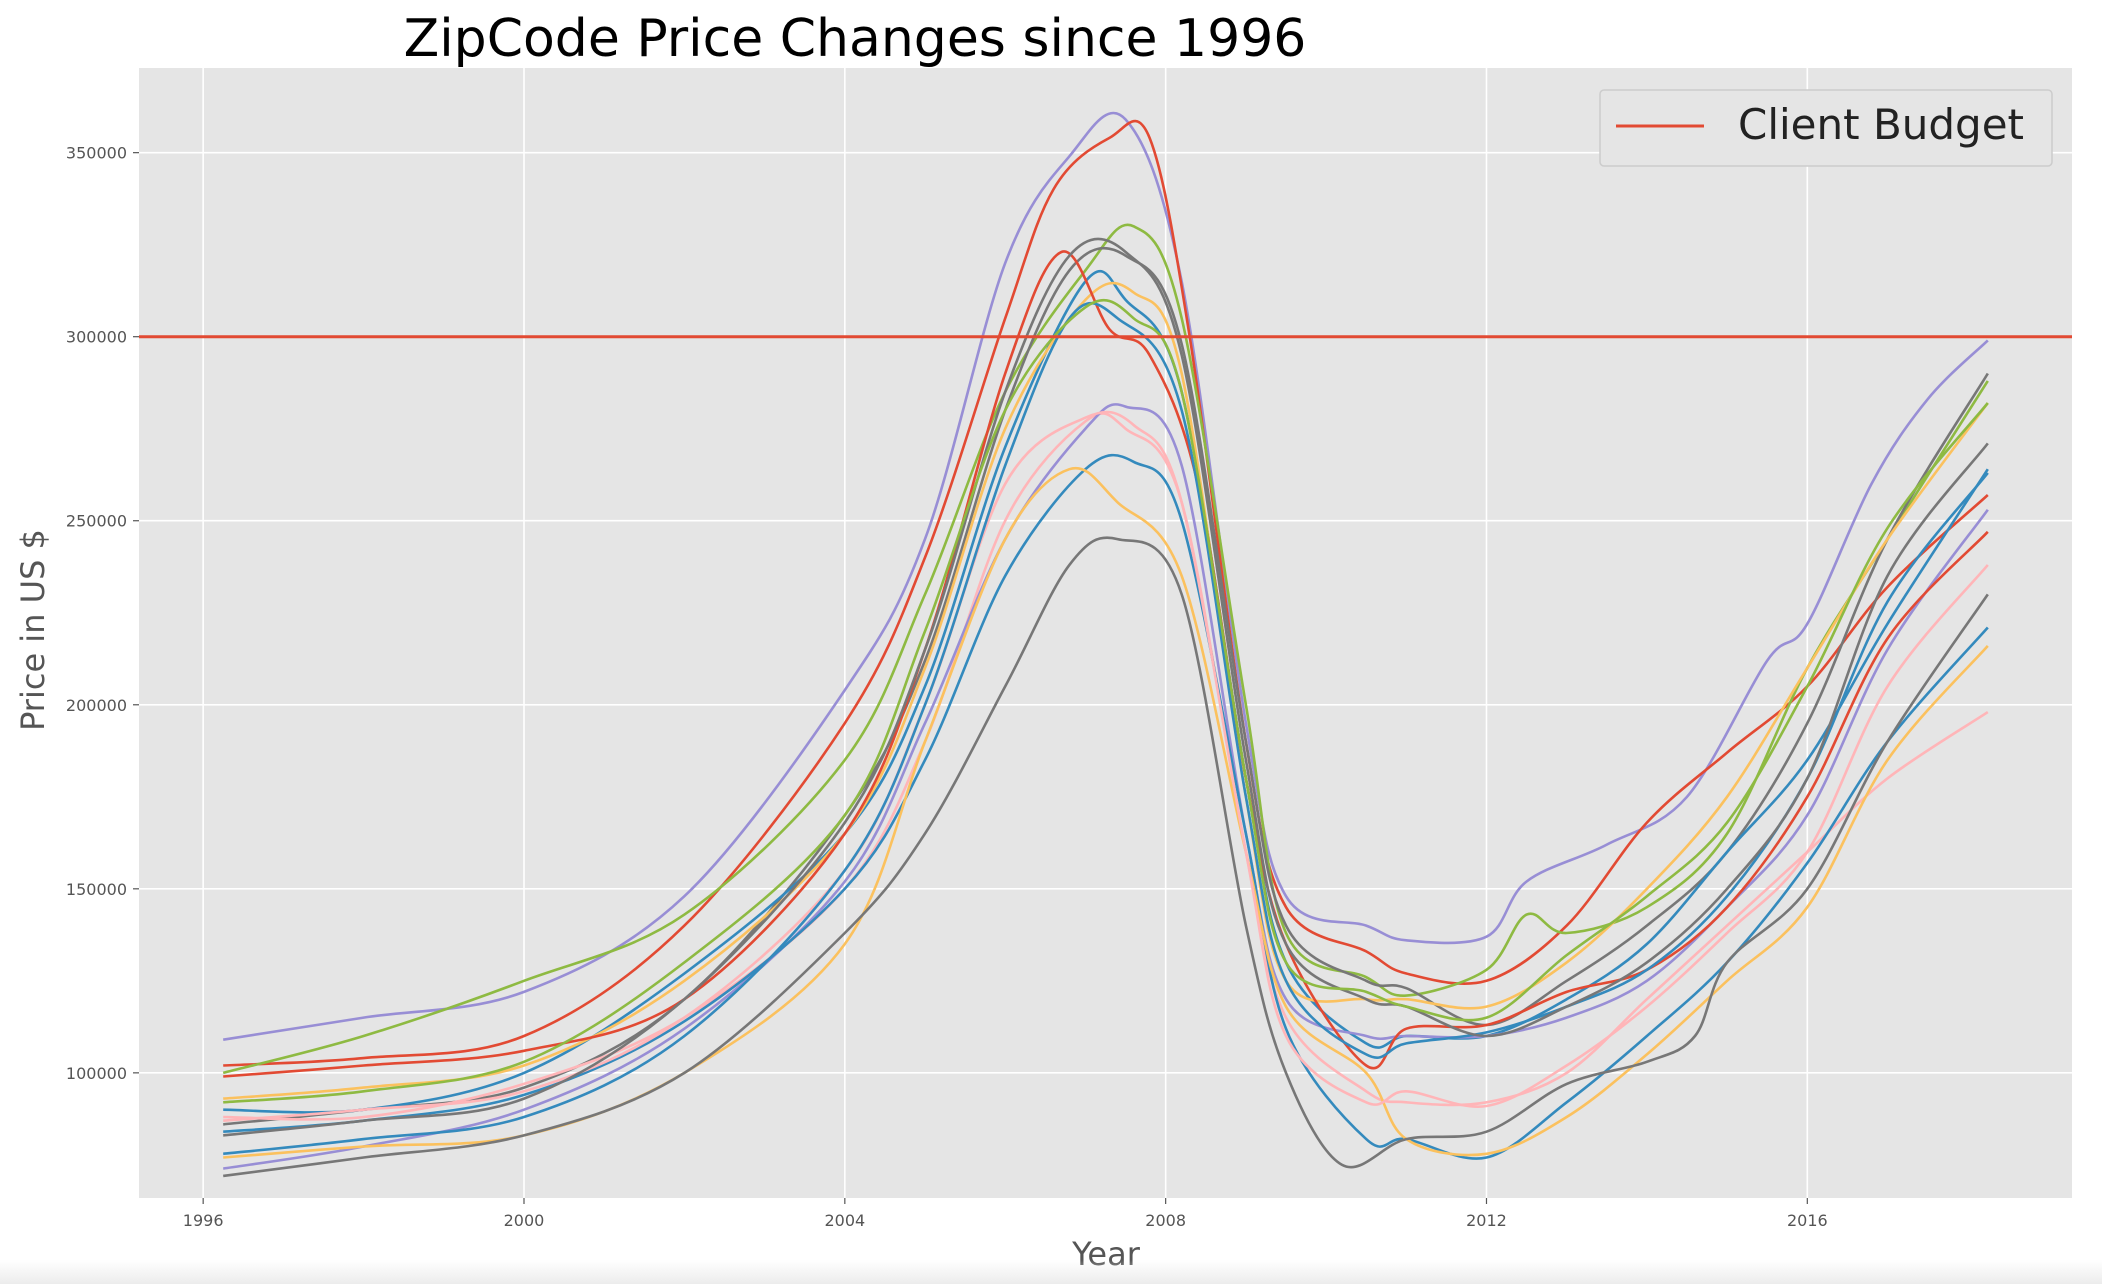 The image size is (2102, 1284). Describe the element at coordinates (203, 1220) in the screenshot. I see `x-tick-label: 1996` at that location.